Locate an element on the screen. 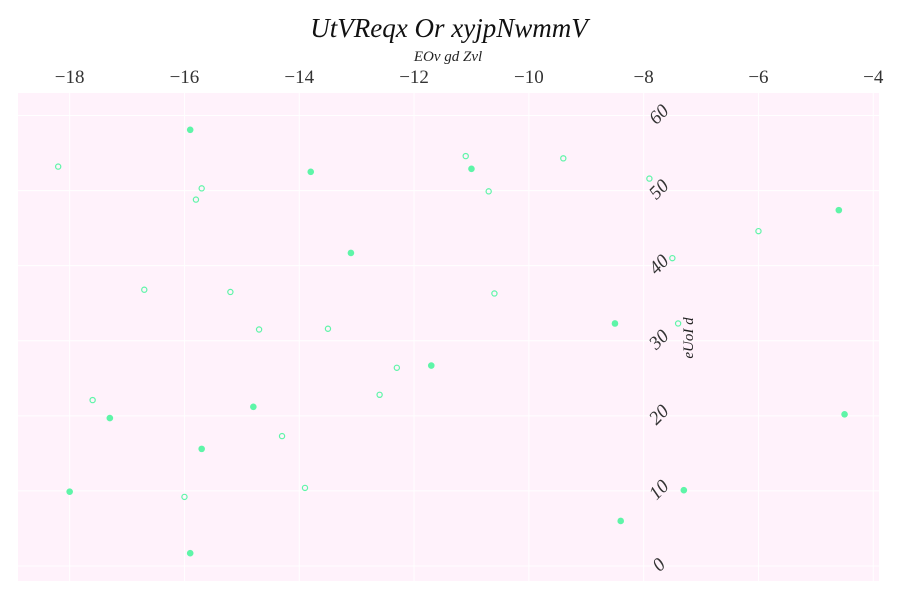  chart-title: UtVReqx Or xyjpNwmmV is located at coordinates (450, 28).